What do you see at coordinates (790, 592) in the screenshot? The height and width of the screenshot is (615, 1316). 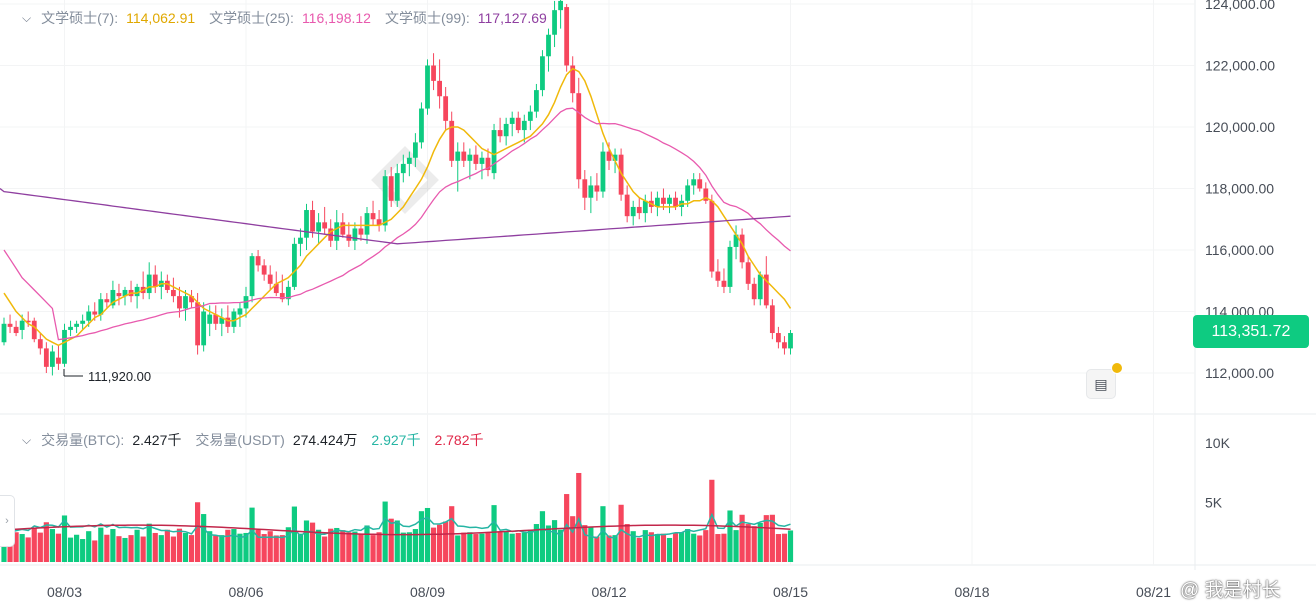 I see `time-tick-label: 08/15` at bounding box center [790, 592].